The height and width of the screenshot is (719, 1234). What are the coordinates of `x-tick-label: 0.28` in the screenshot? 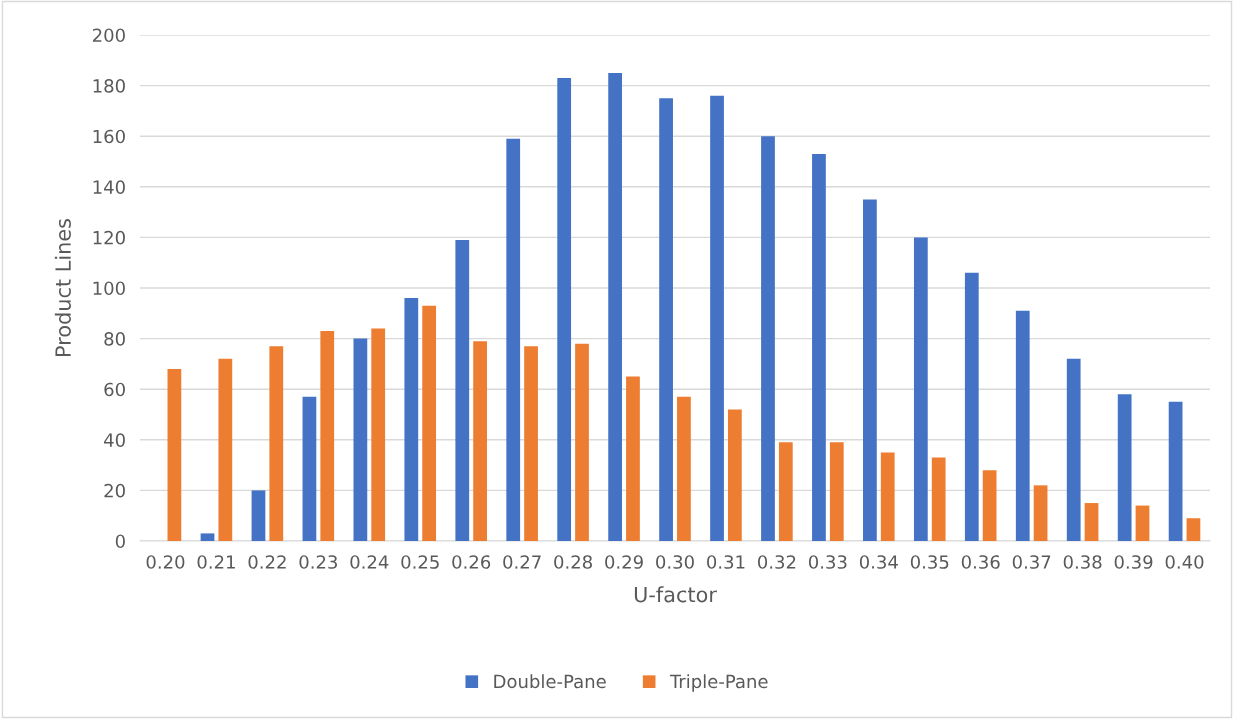 It's located at (573, 562).